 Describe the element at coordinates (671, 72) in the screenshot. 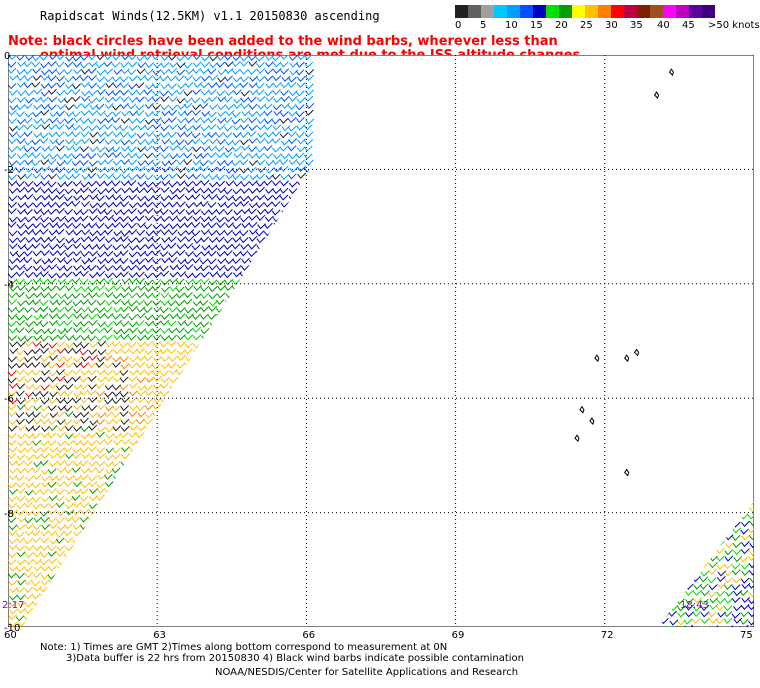

I see `island-outline` at that location.